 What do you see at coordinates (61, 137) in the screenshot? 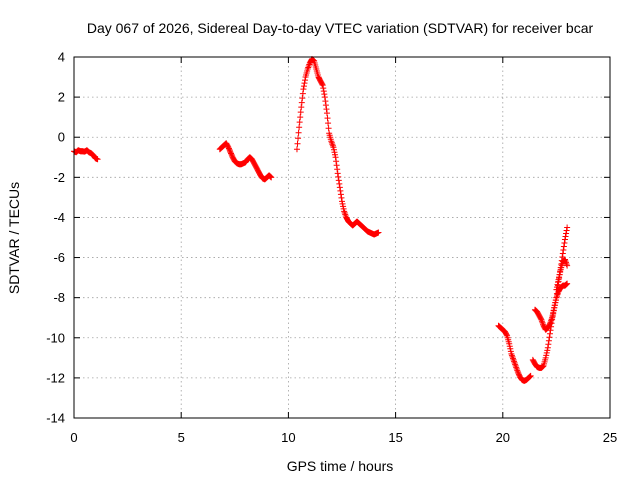
I see `y-tick-label: 0` at bounding box center [61, 137].